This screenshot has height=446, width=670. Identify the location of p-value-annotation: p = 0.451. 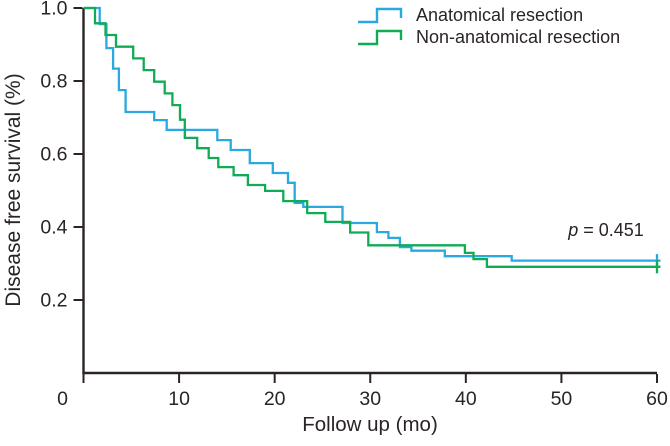
(606, 230).